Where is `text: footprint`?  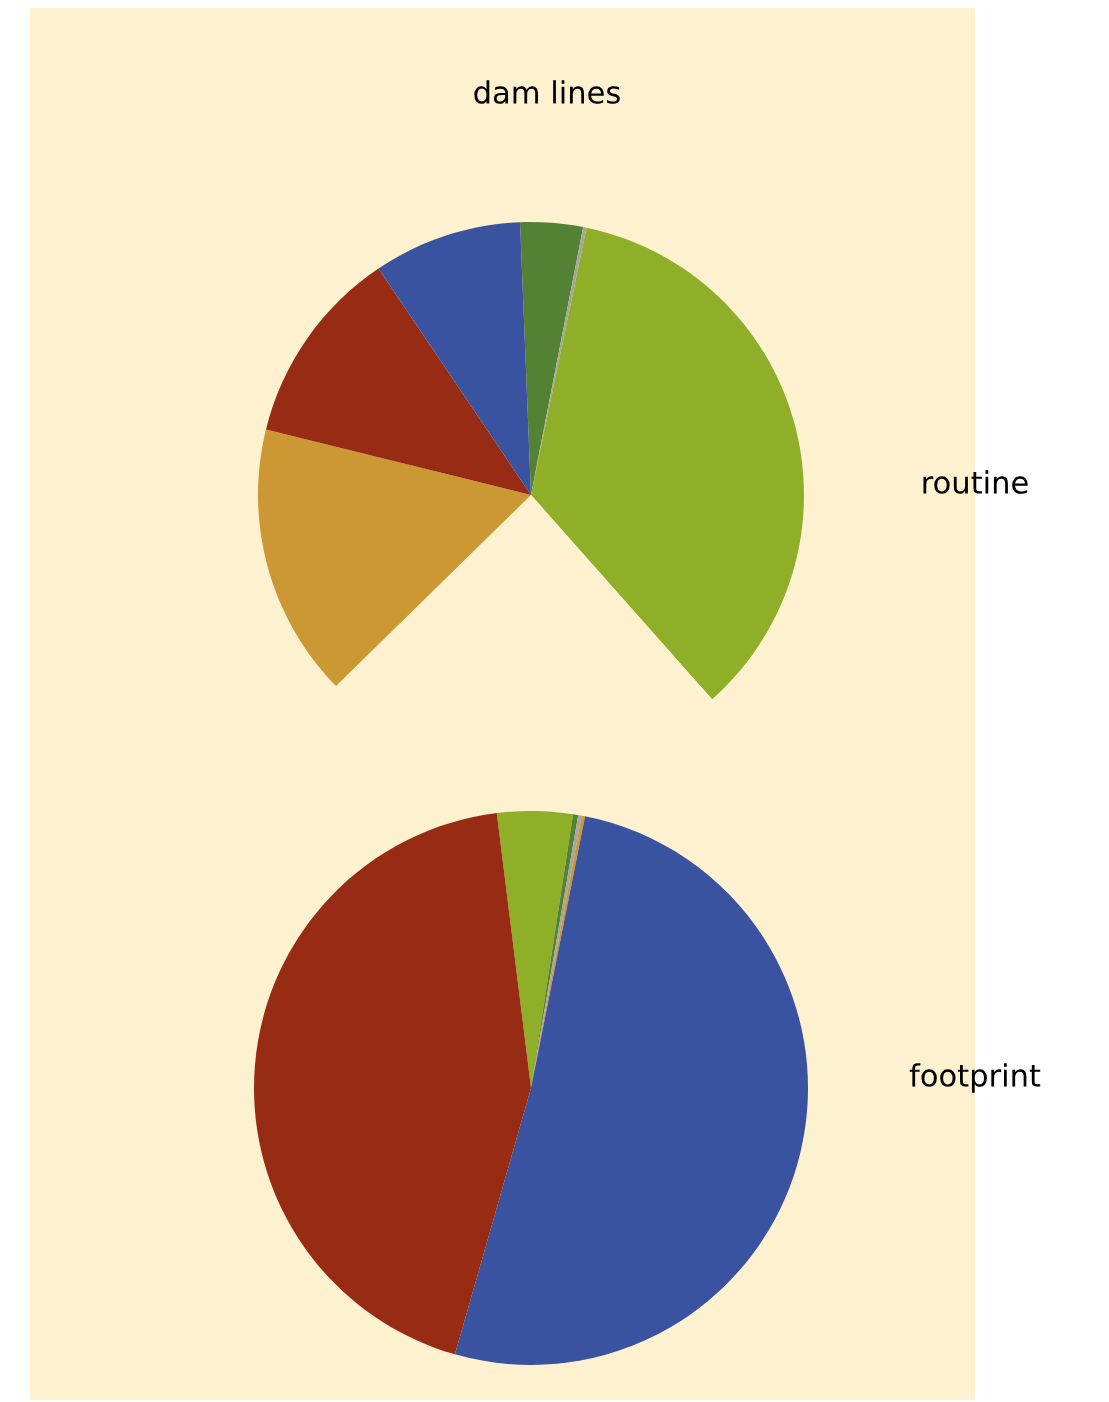
text: footprint is located at coordinates (975, 1078).